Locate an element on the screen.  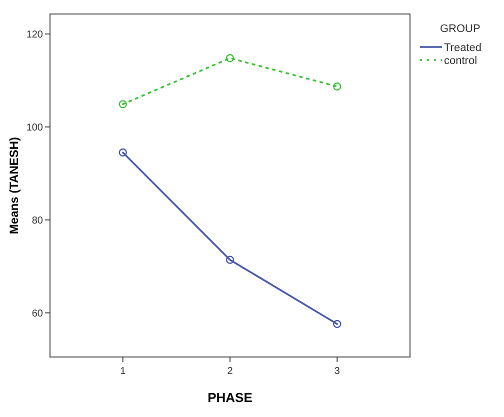
y-tick-label: 60 is located at coordinates (38, 314).